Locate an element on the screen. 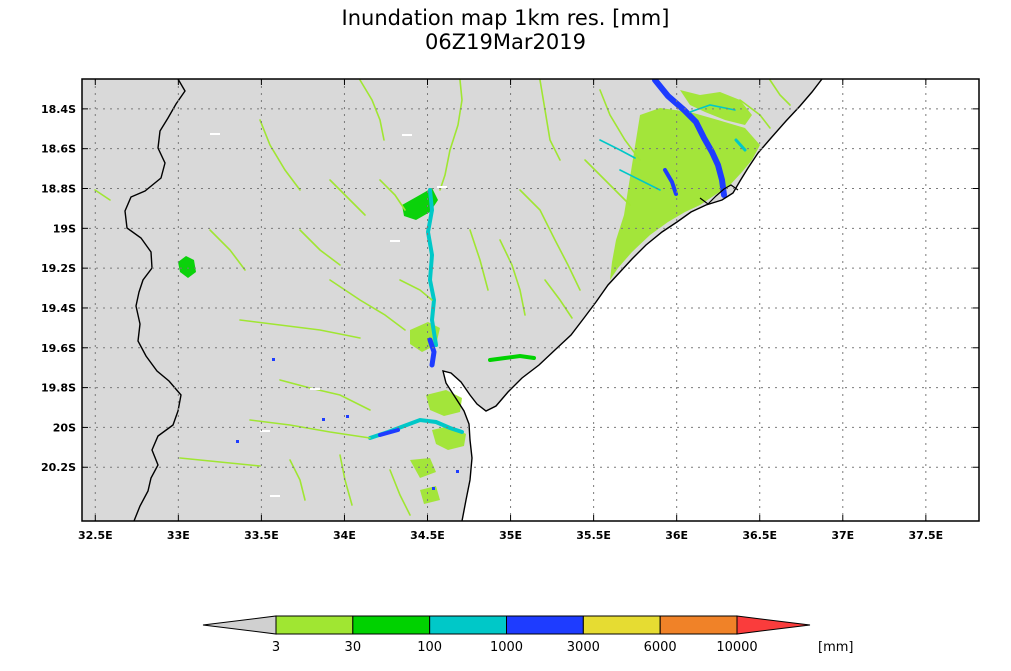 The width and height of the screenshot is (1011, 671). lon-tick-label: 37.5E is located at coordinates (926, 535).